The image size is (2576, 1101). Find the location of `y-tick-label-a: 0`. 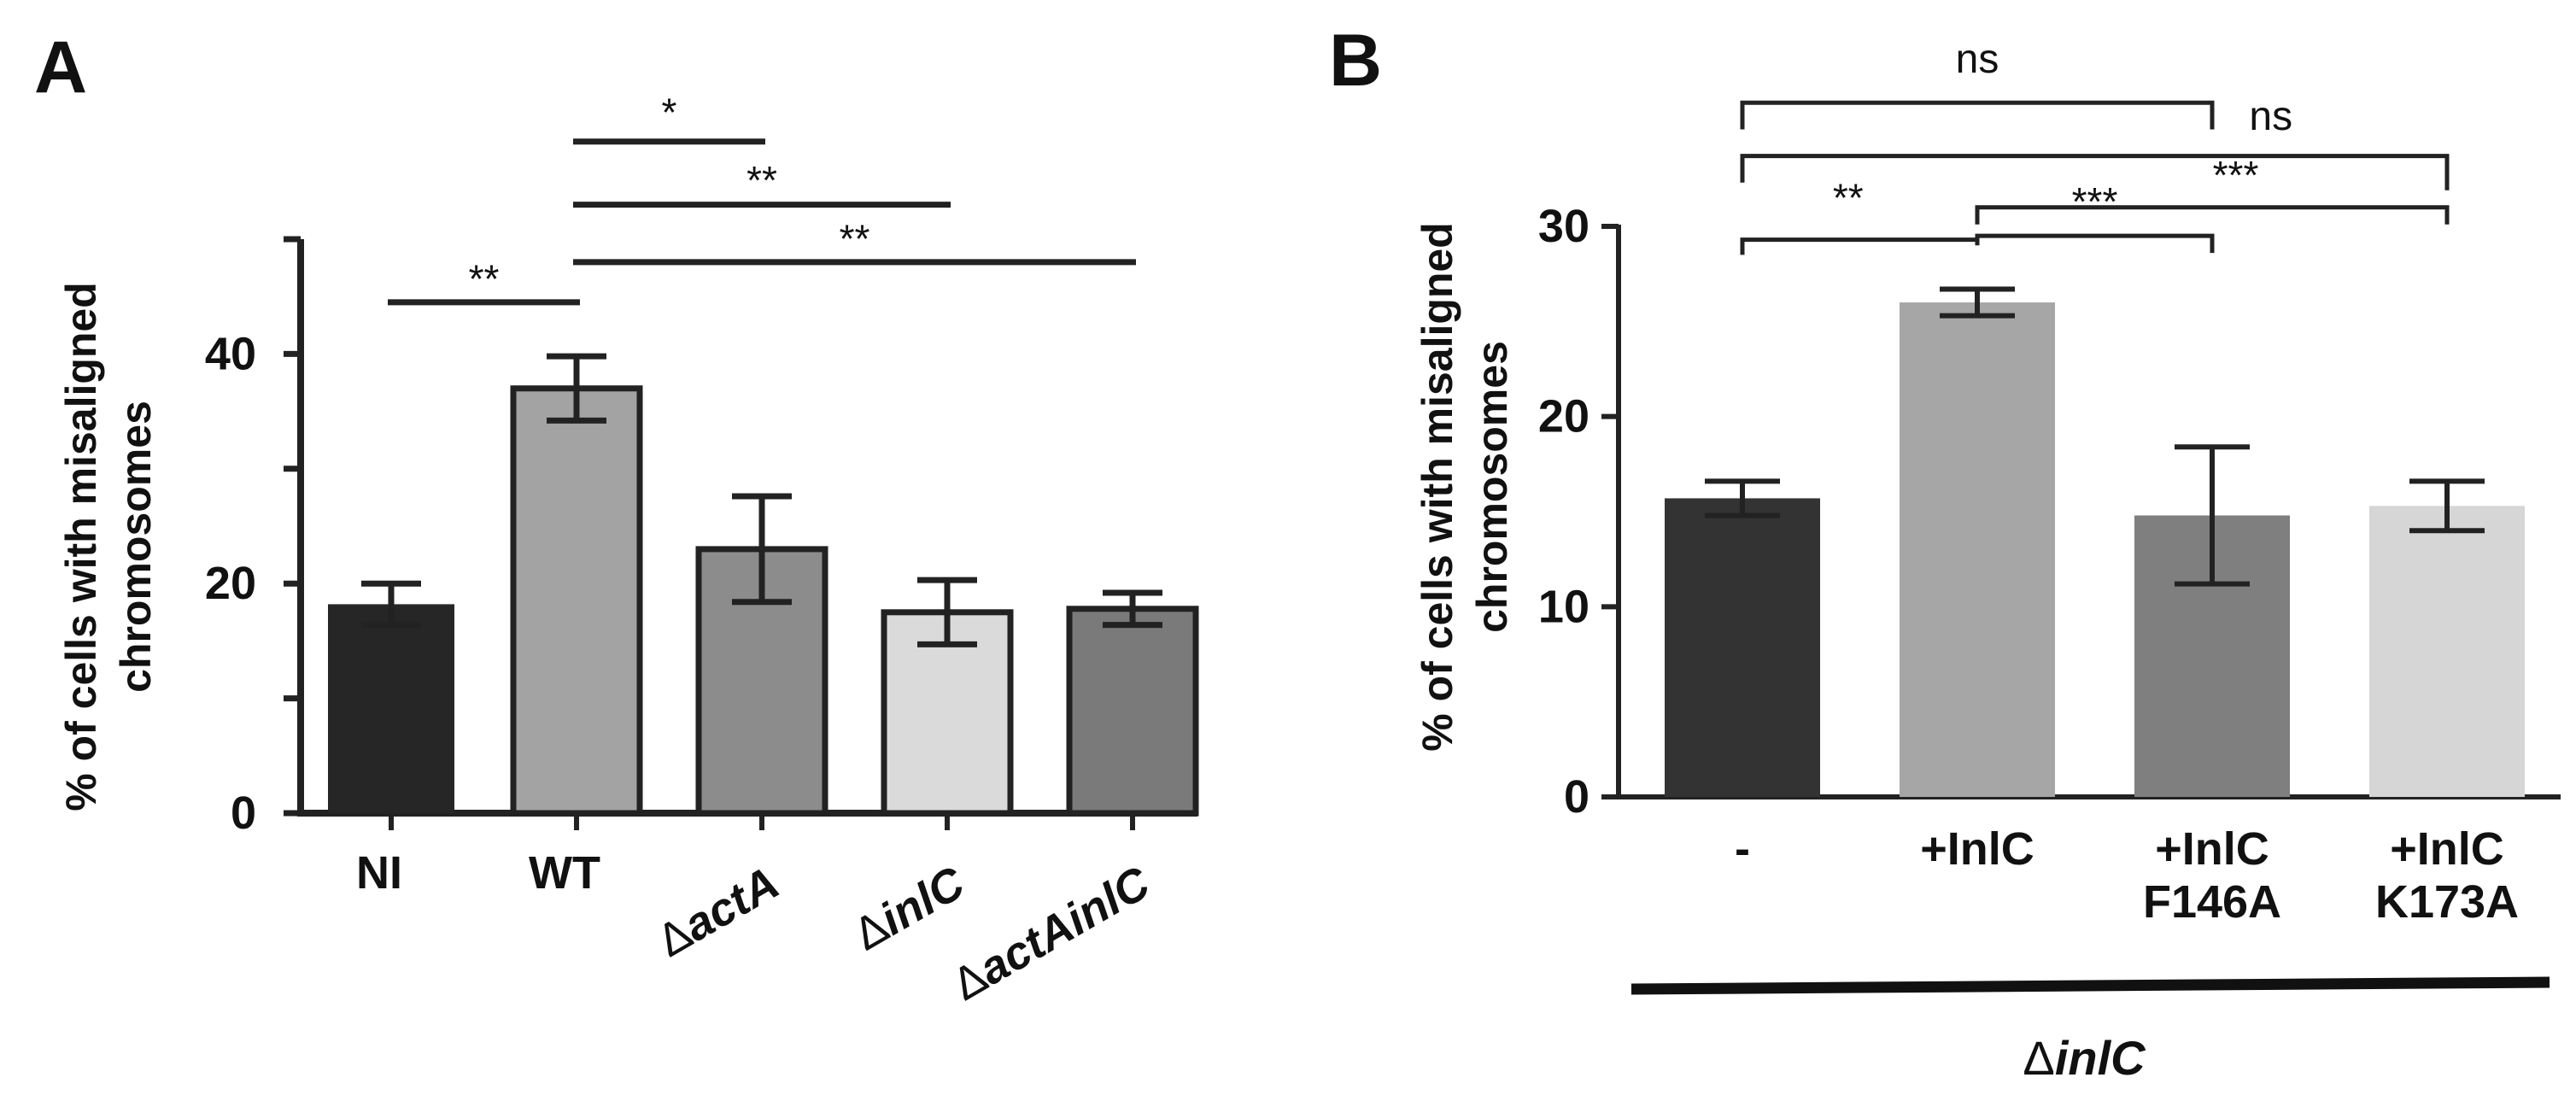

y-tick-label-a: 0 is located at coordinates (243, 814).